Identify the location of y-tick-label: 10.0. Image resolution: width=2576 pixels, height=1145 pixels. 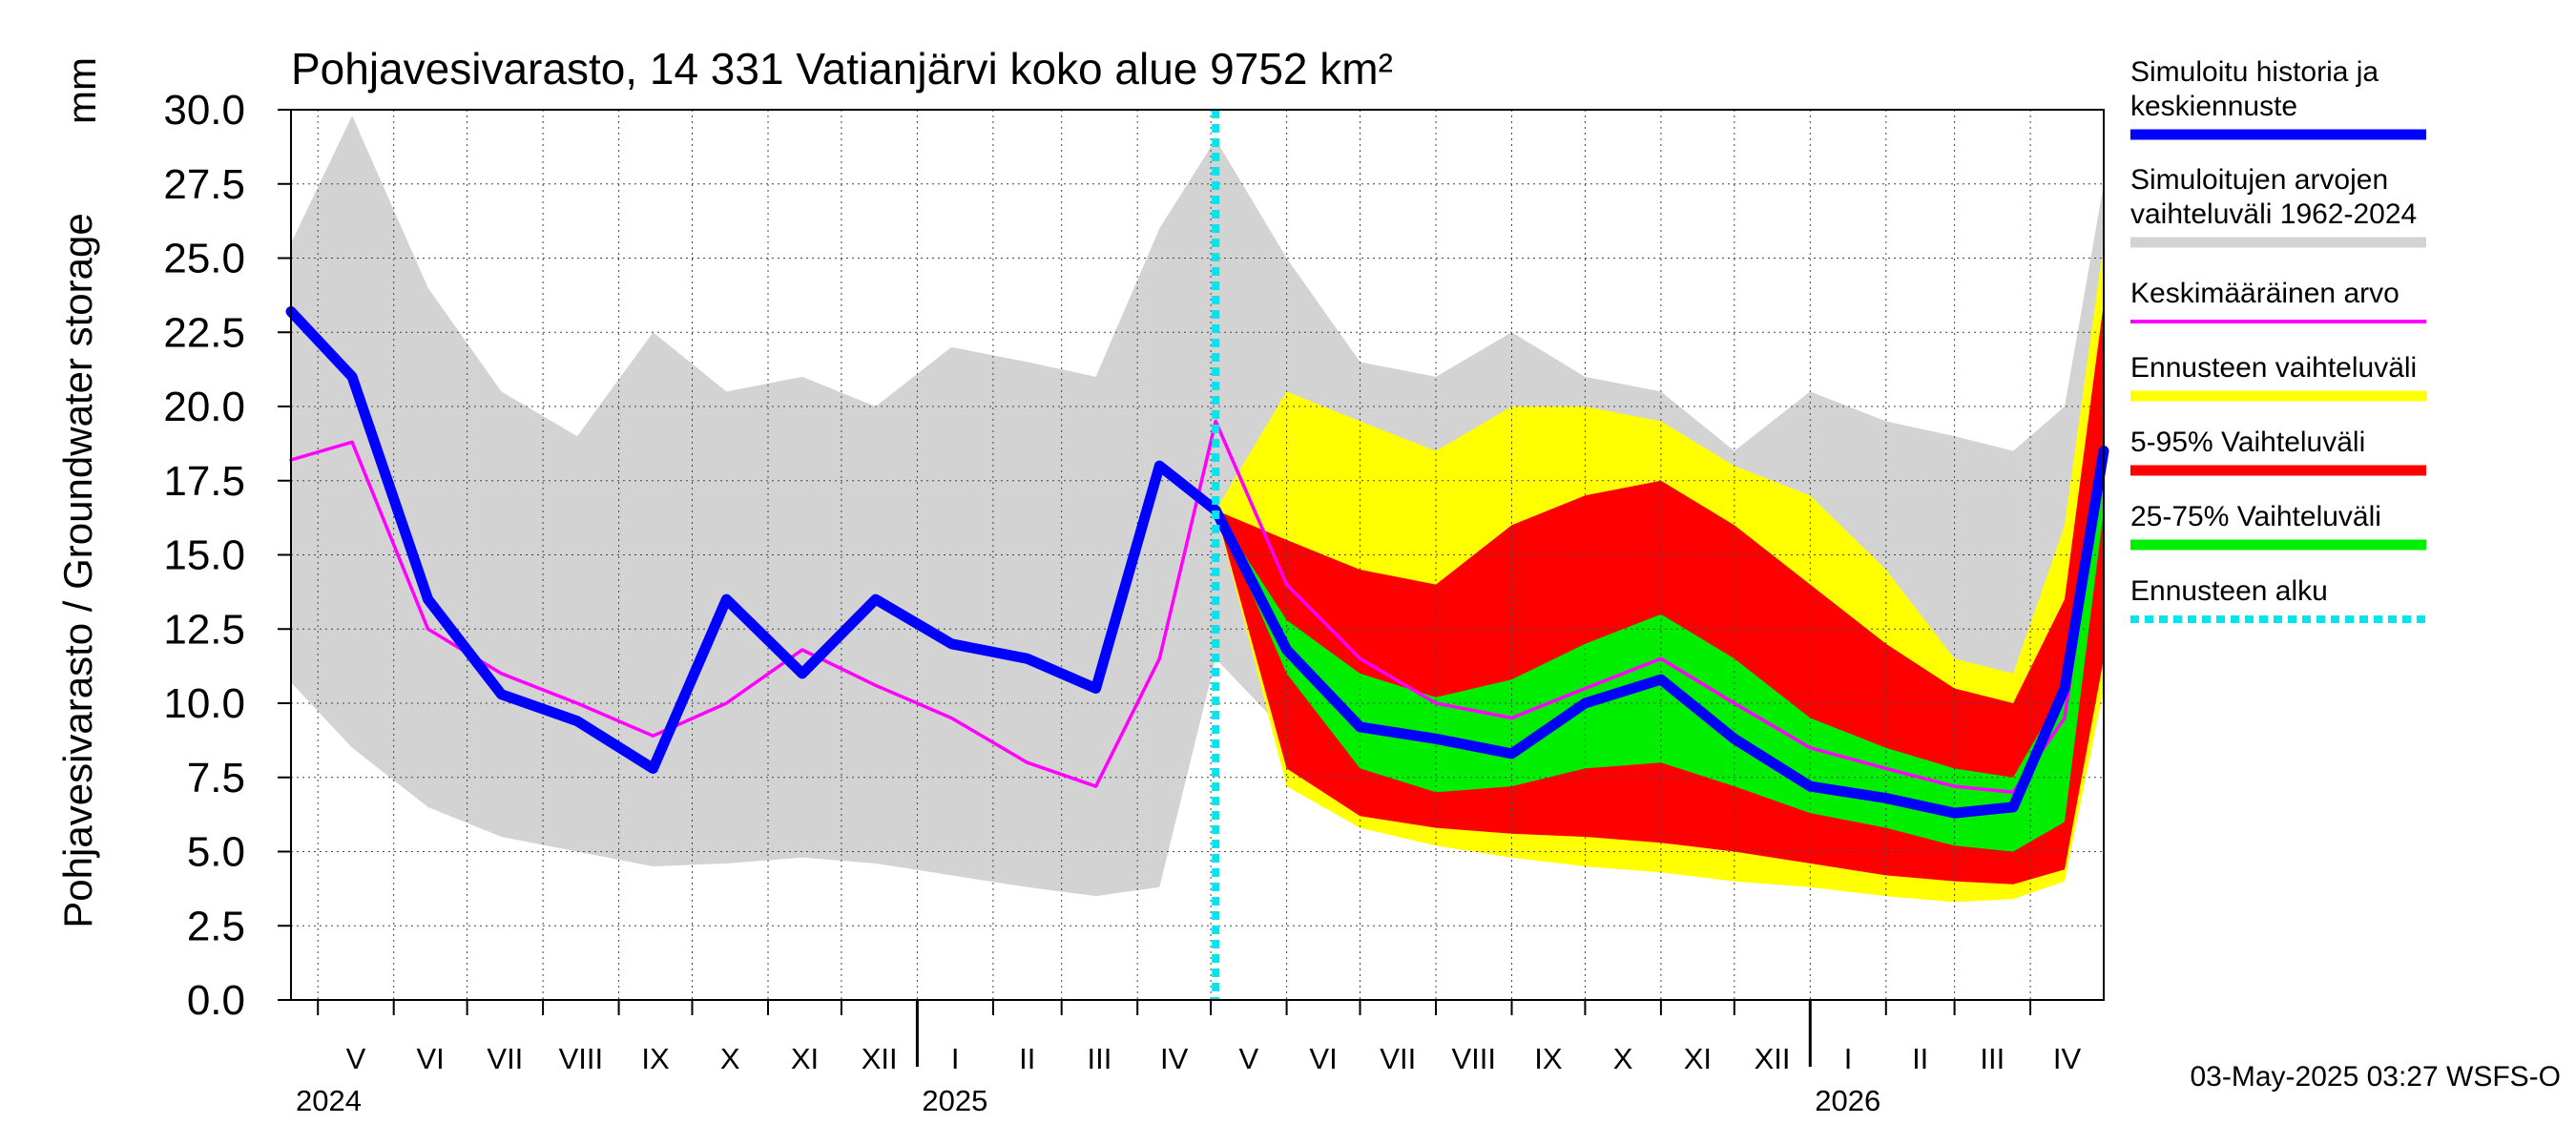
(204, 704).